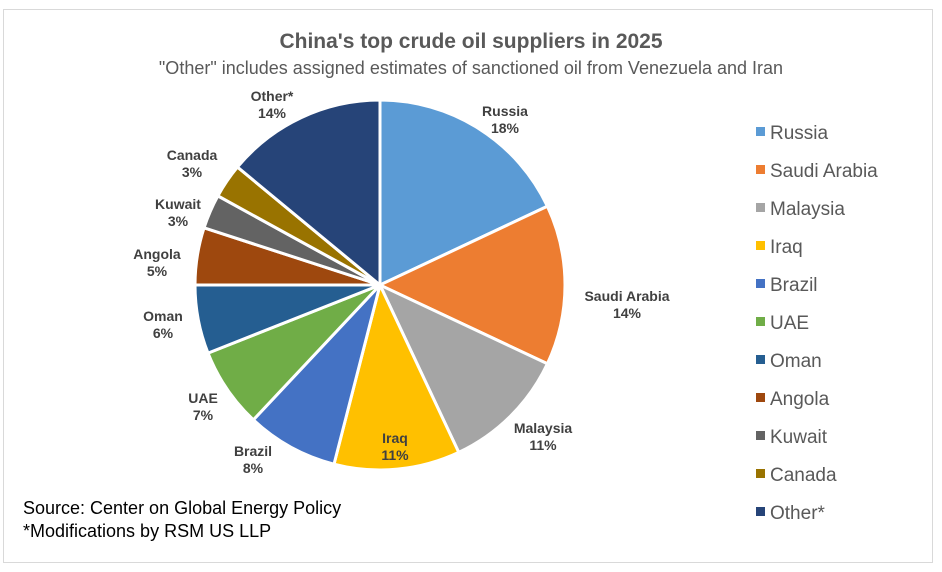 Image resolution: width=942 pixels, height=572 pixels. I want to click on legend-entry-malaysia: Malaysia, so click(807, 209).